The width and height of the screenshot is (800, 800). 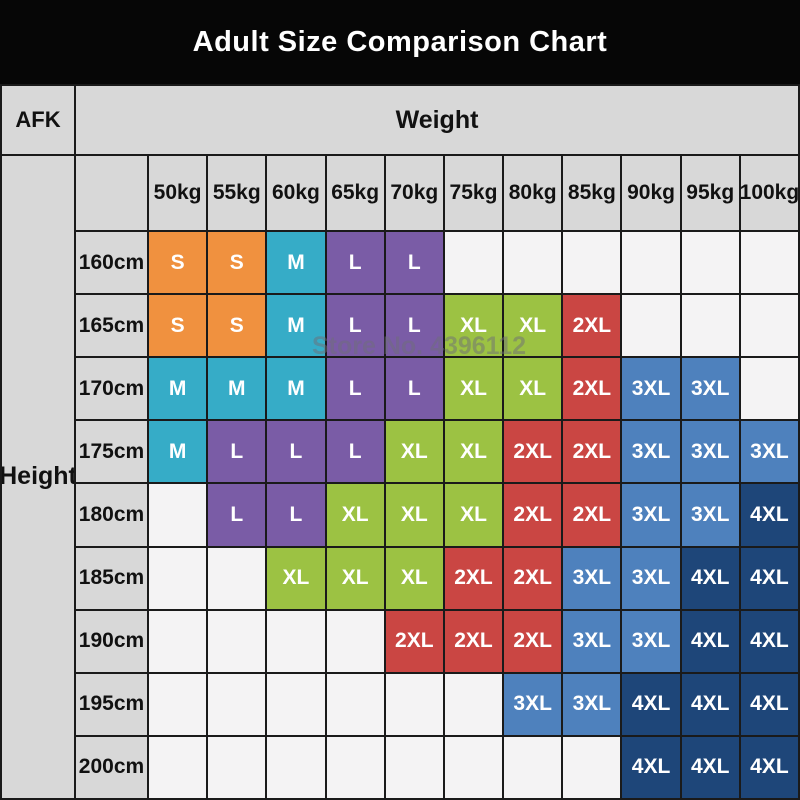 I want to click on weight-header-cell: 80kg, so click(x=533, y=193).